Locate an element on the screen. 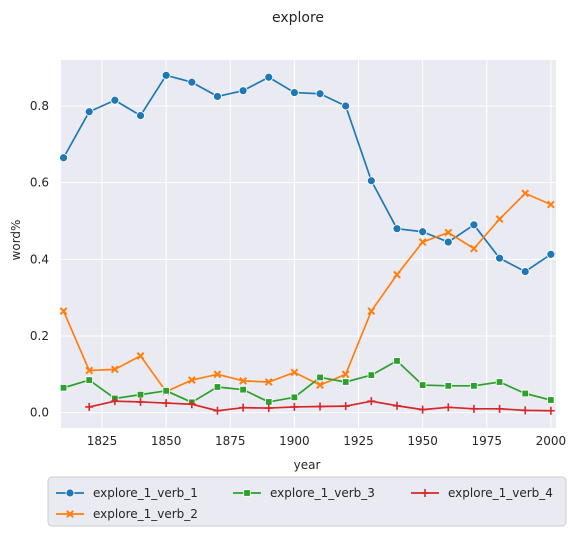 This screenshot has height=537, width=575. y-tick-label: 0.4 is located at coordinates (39, 259).